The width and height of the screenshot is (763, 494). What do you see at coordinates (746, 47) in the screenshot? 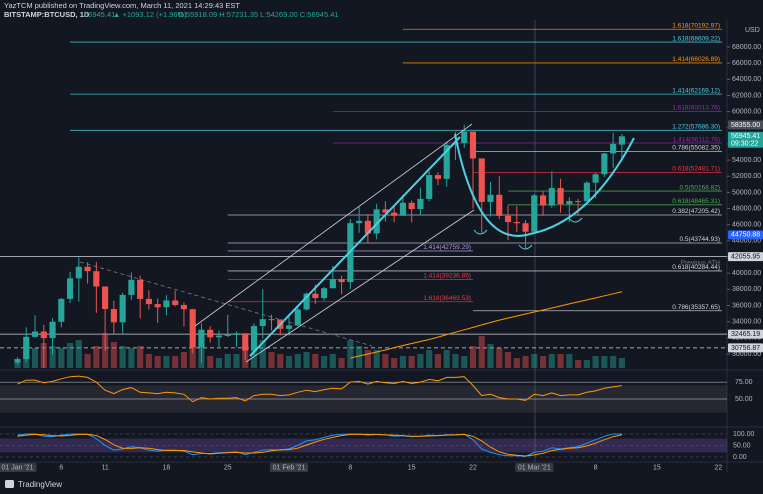
I see `y-tick-label: 68000.00` at bounding box center [746, 47].